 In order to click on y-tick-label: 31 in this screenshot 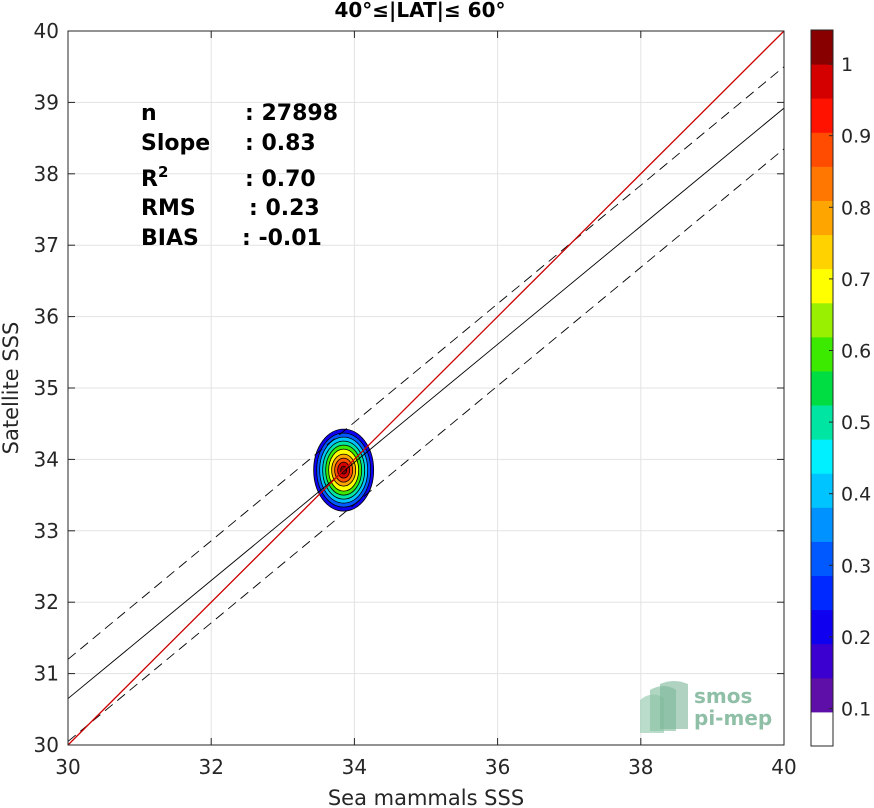, I will do `click(46, 674)`.